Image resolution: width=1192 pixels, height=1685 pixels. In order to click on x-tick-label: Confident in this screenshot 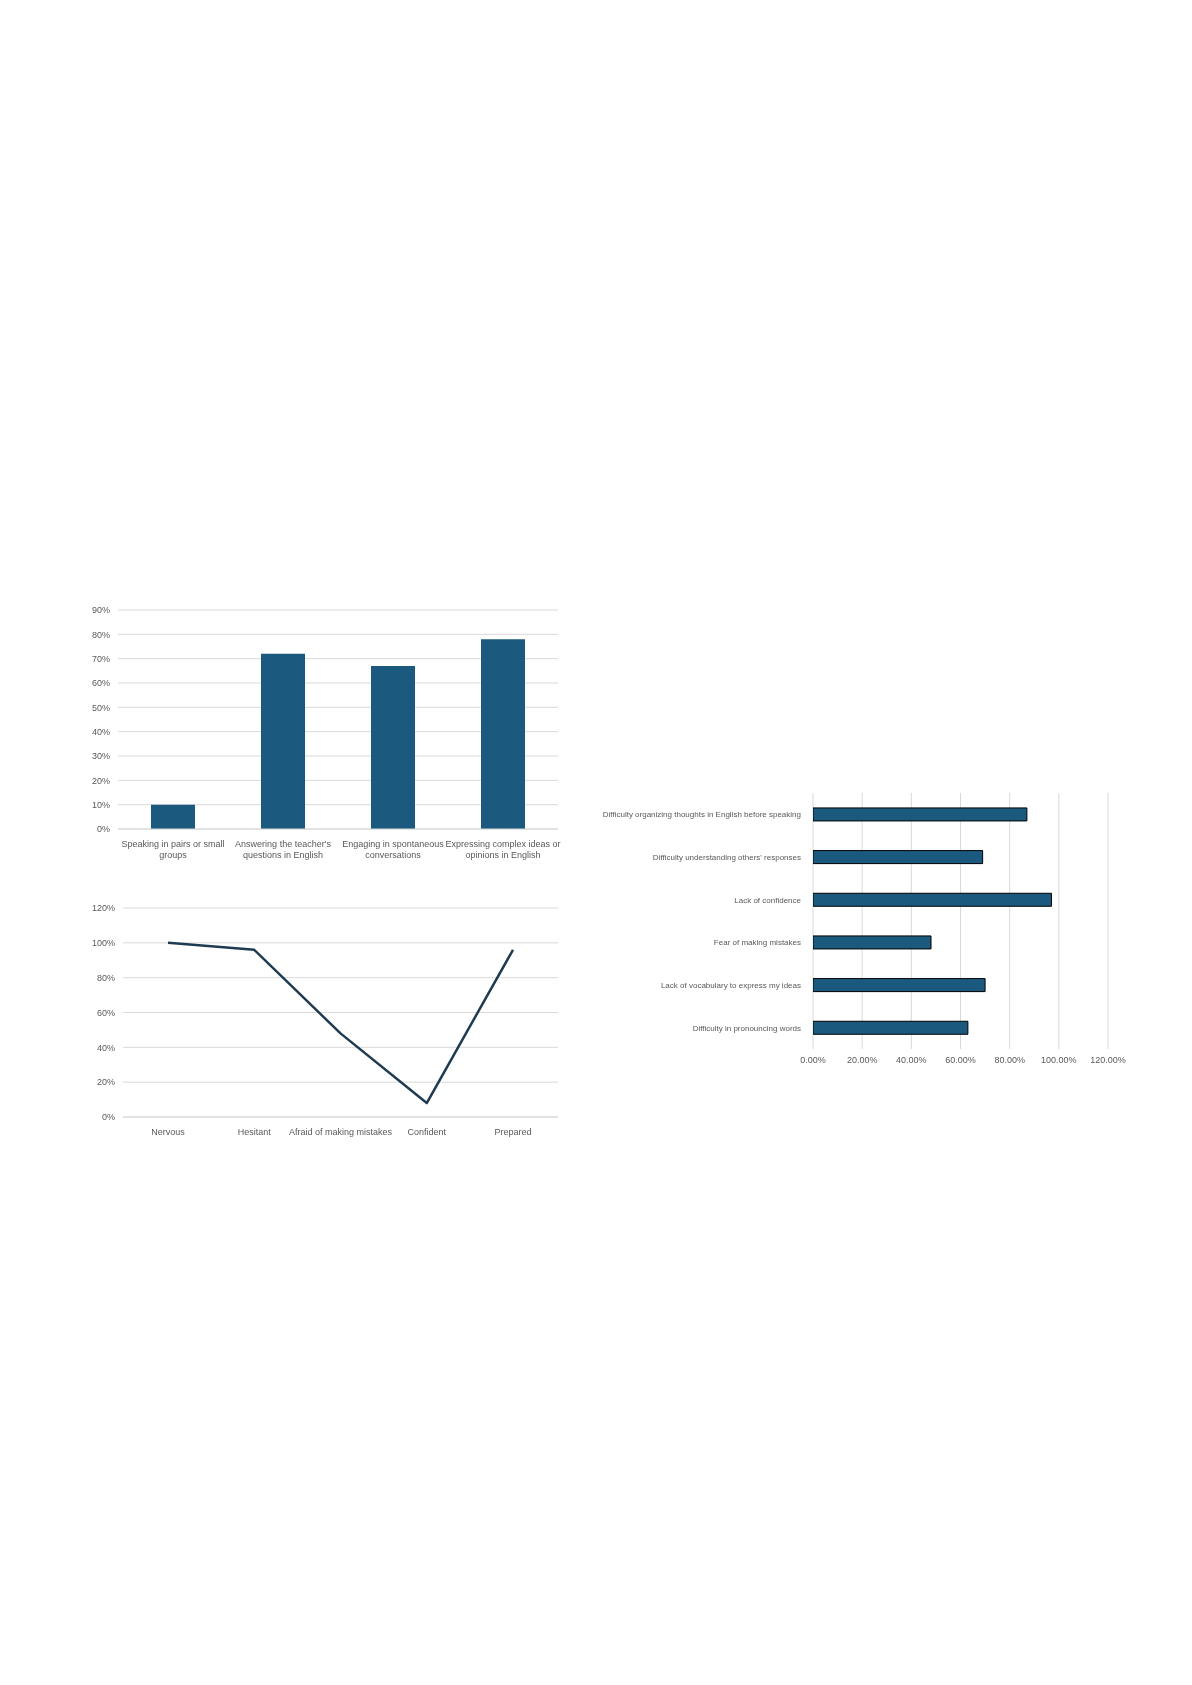, I will do `click(427, 1132)`.